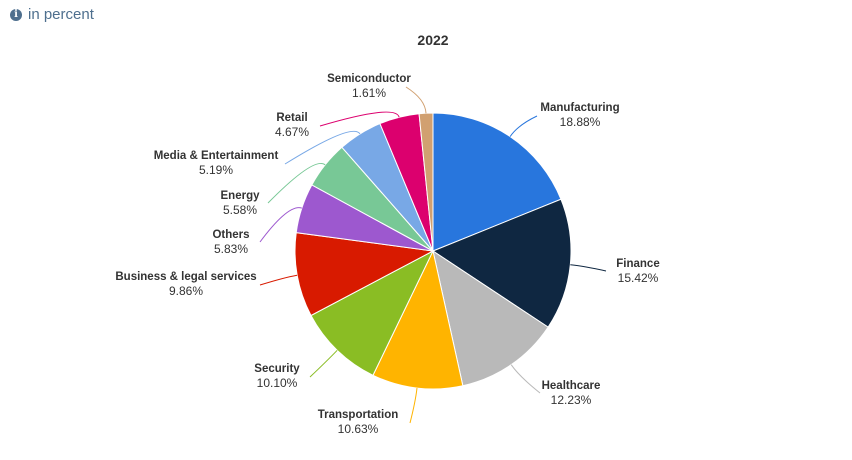 This screenshot has width=852, height=460. I want to click on slice-label-value: 18.88%, so click(580, 122).